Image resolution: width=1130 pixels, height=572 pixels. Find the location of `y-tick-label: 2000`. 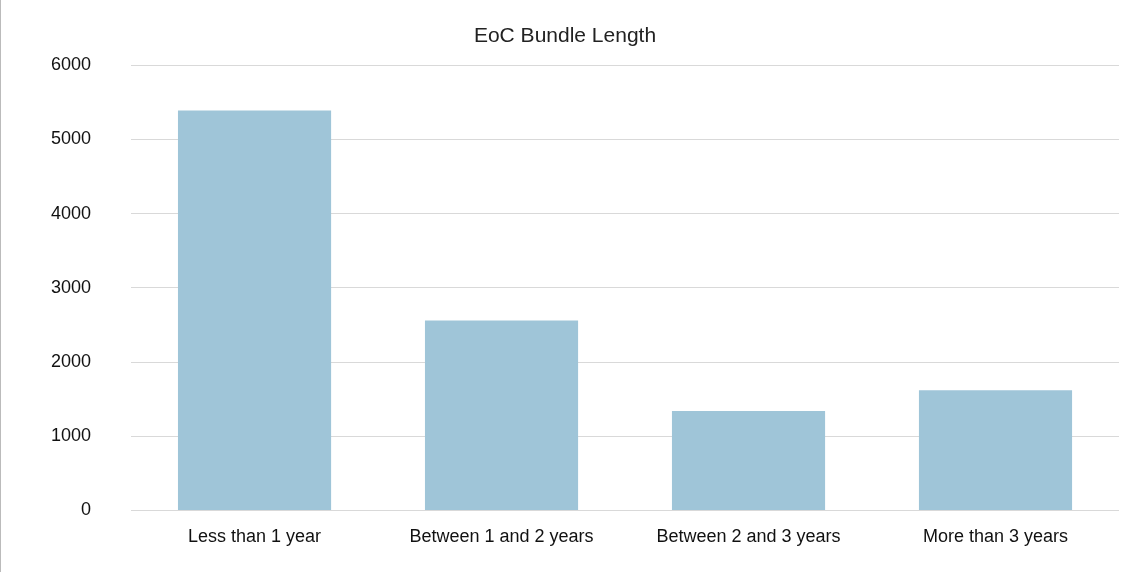

y-tick-label: 2000 is located at coordinates (71, 360).